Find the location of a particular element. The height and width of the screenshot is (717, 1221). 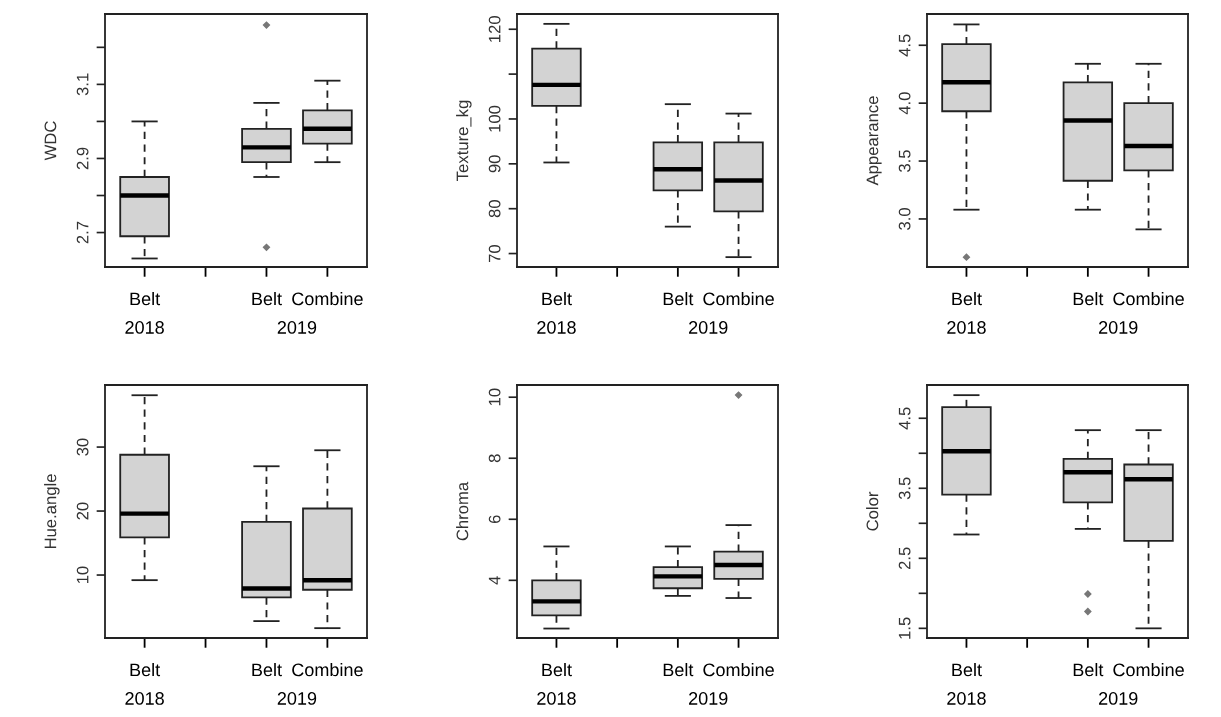

y-tick-label: 6 is located at coordinates (494, 519).